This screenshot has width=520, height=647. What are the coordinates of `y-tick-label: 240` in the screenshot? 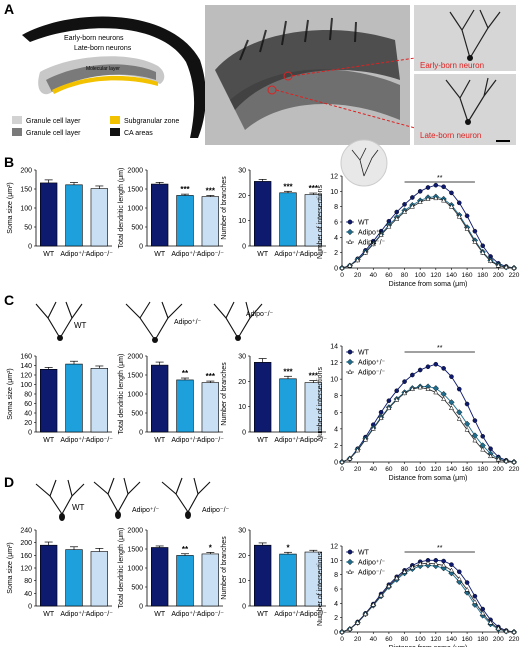 It's located at (26, 531).